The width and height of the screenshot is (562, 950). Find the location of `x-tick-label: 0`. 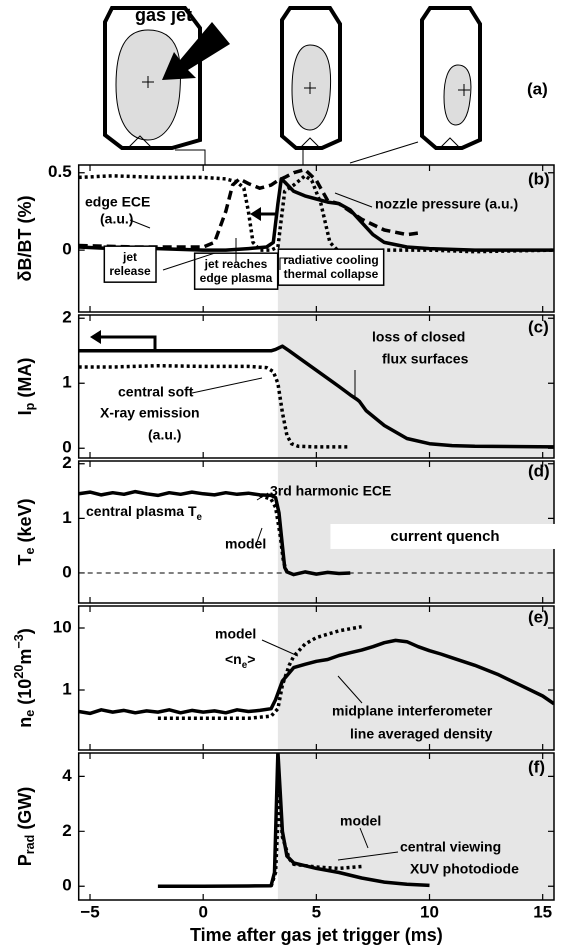

x-tick-label: 0 is located at coordinates (202, 911).